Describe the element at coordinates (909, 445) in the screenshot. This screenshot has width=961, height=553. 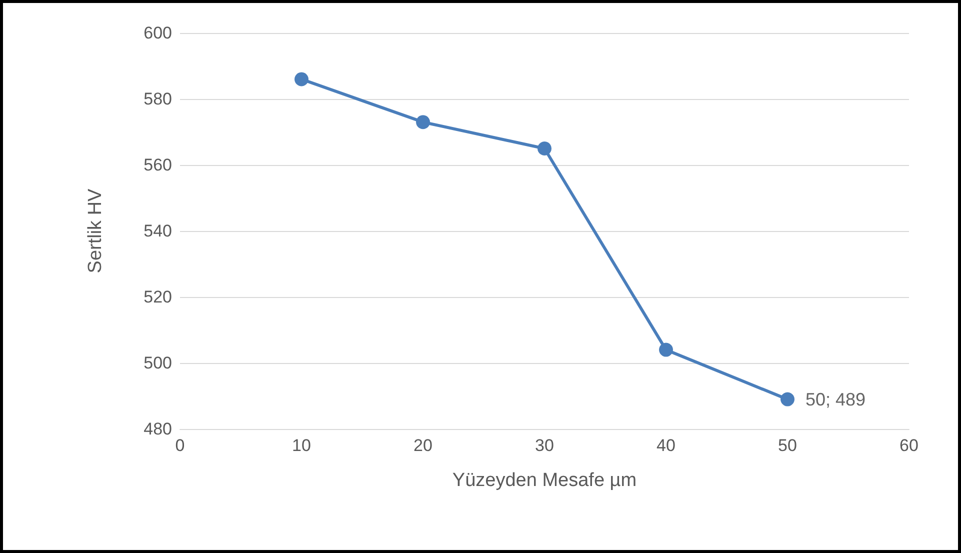
I see `x-tick-label: 60` at that location.